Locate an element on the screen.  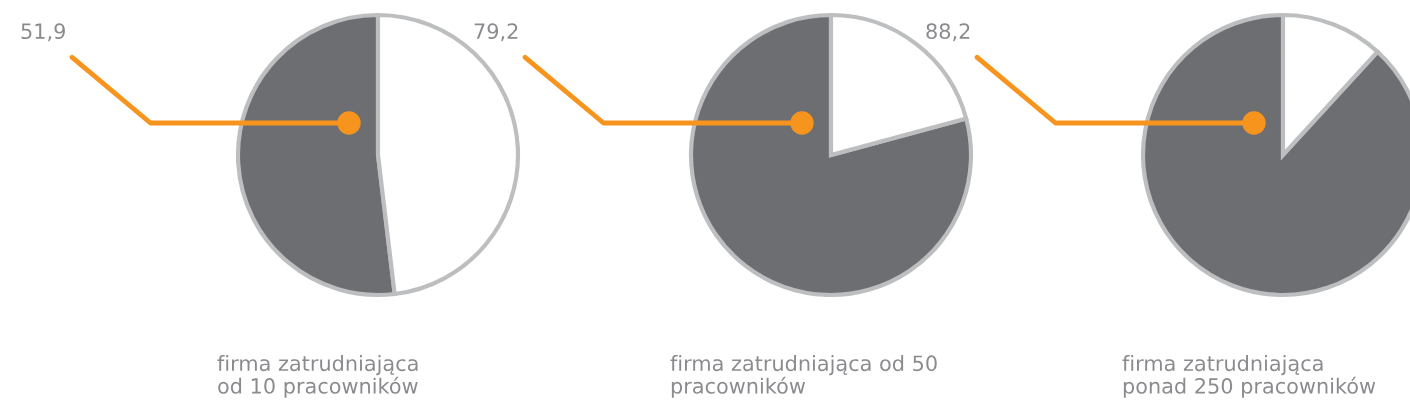
data-label: 51,9 is located at coordinates (43, 32).